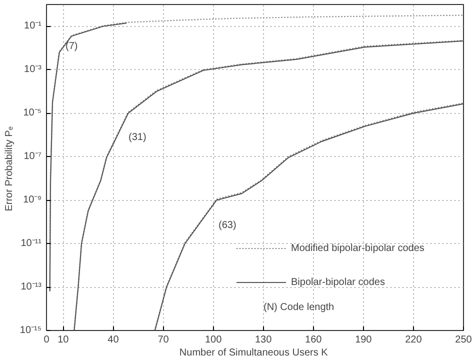 This screenshot has height=361, width=474. I want to click on annotation: (31), so click(137, 137).